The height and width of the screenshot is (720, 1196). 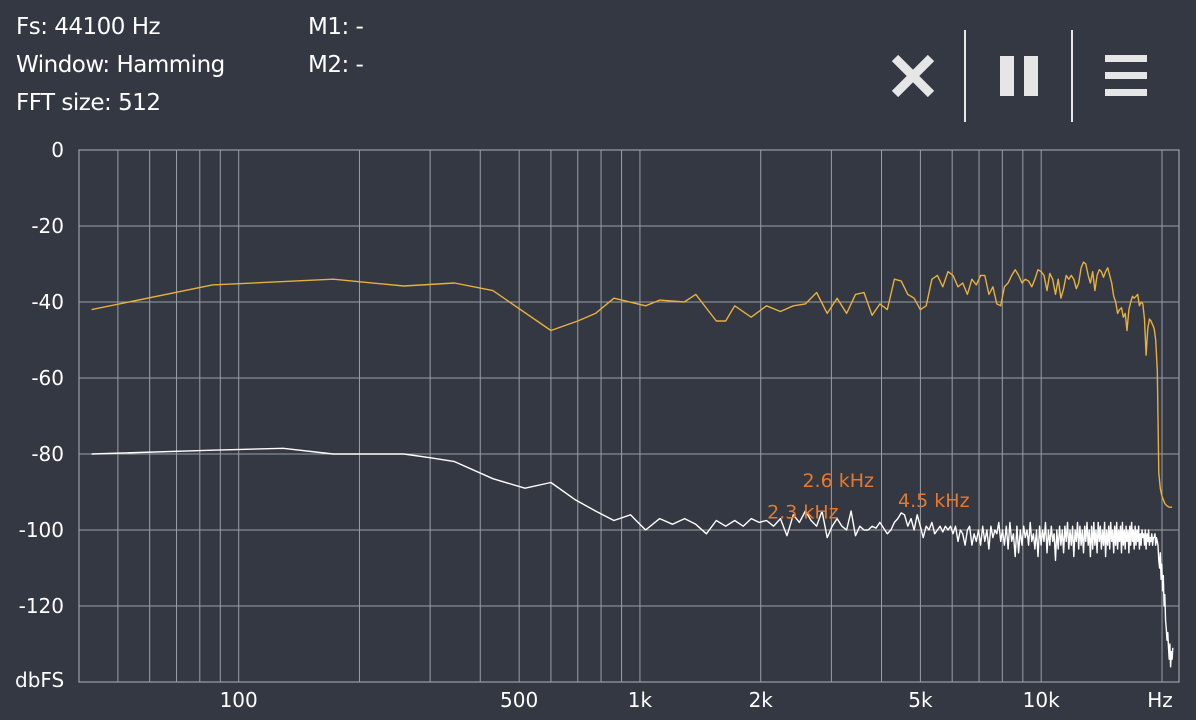 I want to click on y-tick-label: -80, so click(x=47, y=454).